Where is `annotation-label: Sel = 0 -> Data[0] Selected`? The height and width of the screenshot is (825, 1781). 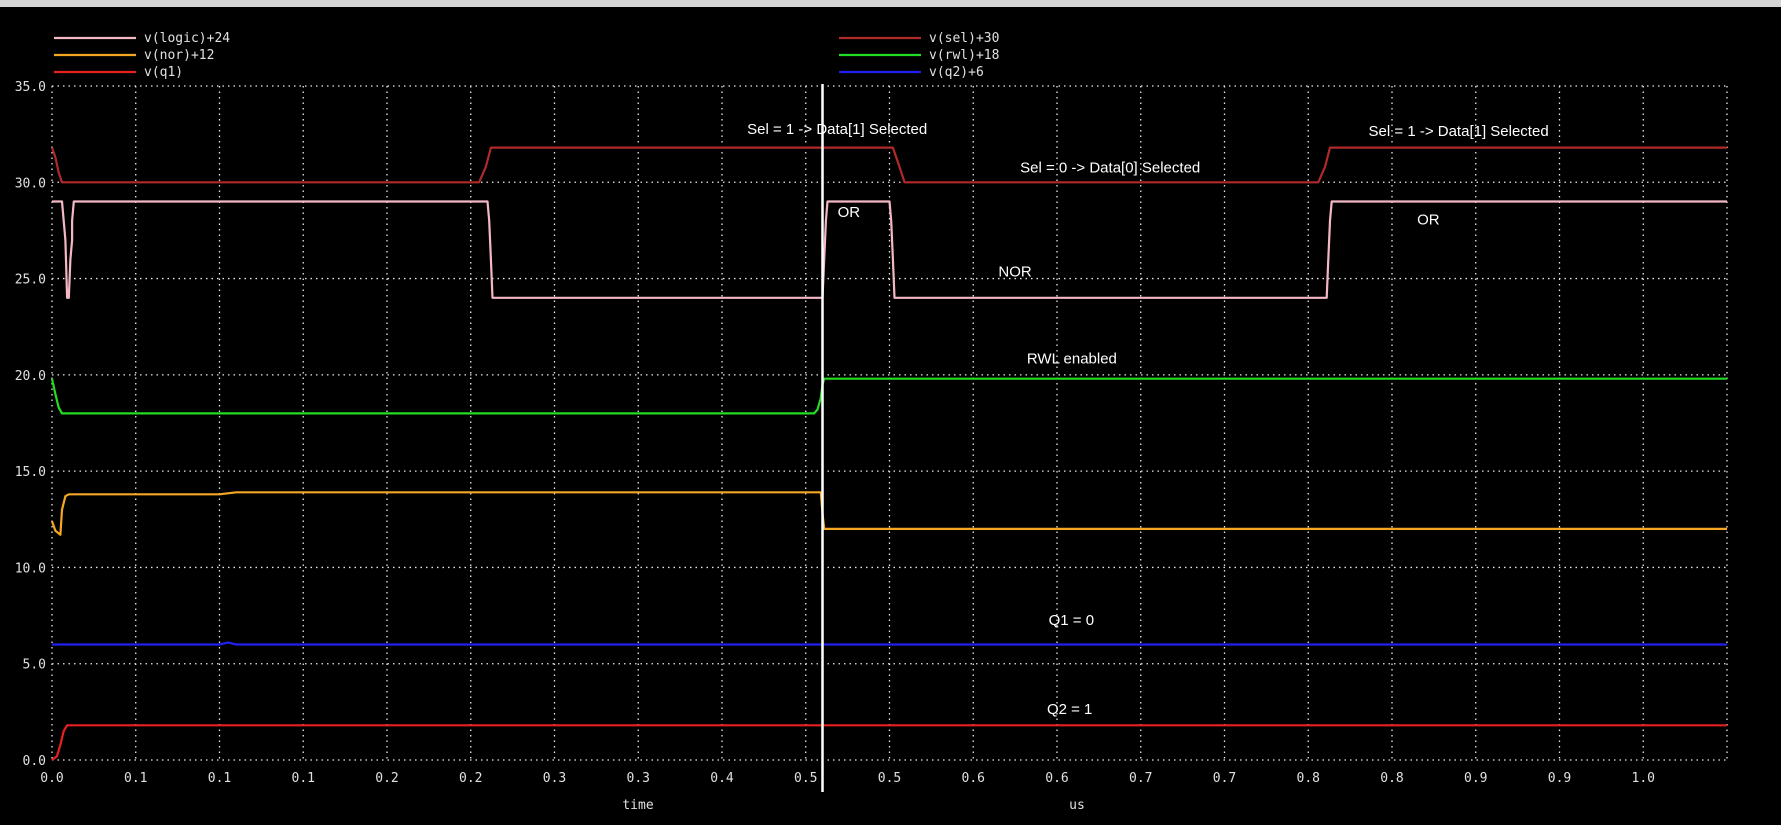 annotation-label: Sel = 0 -> Data[0] Selected is located at coordinates (1110, 168).